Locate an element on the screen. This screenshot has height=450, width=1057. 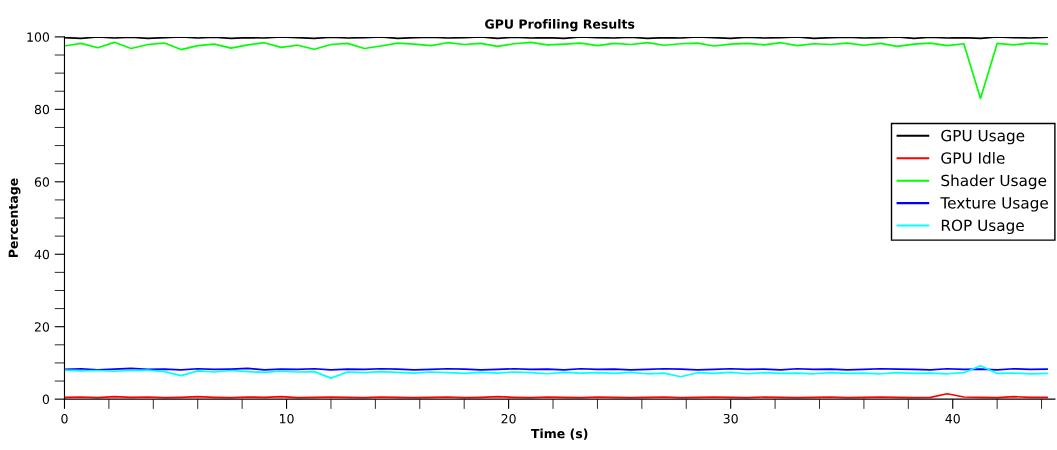
y-tick-label: 100 is located at coordinates (38, 37).